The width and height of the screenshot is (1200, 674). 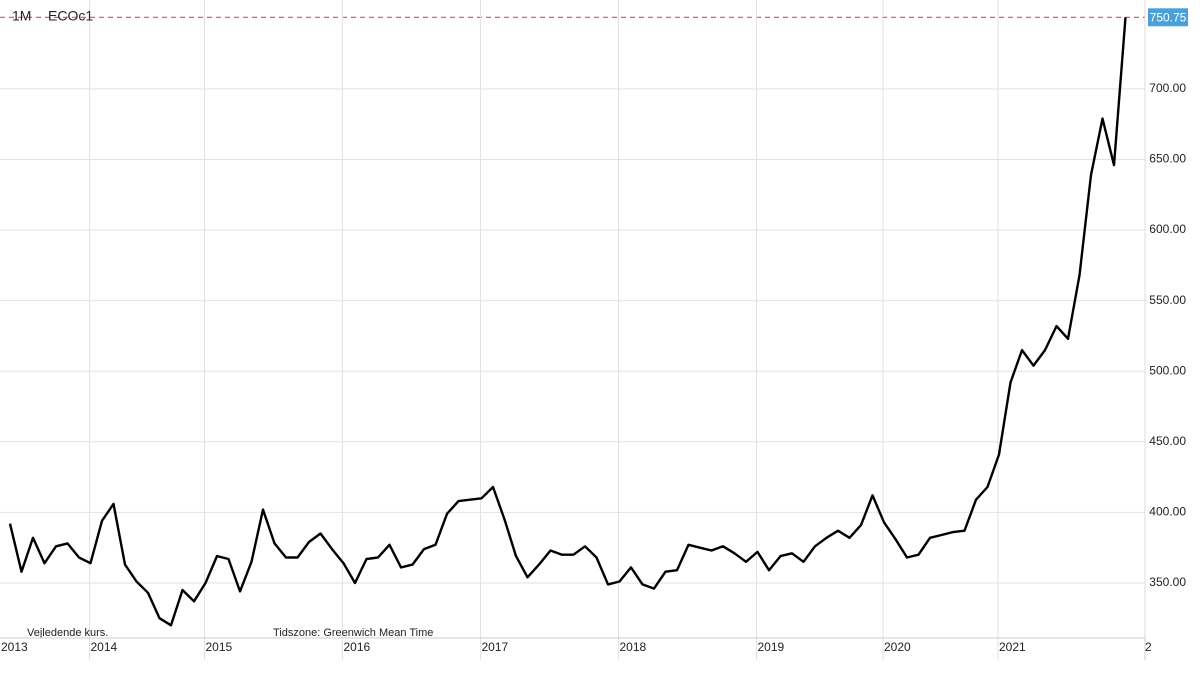 I want to click on y-tick-label: 400.00, so click(x=1167, y=512).